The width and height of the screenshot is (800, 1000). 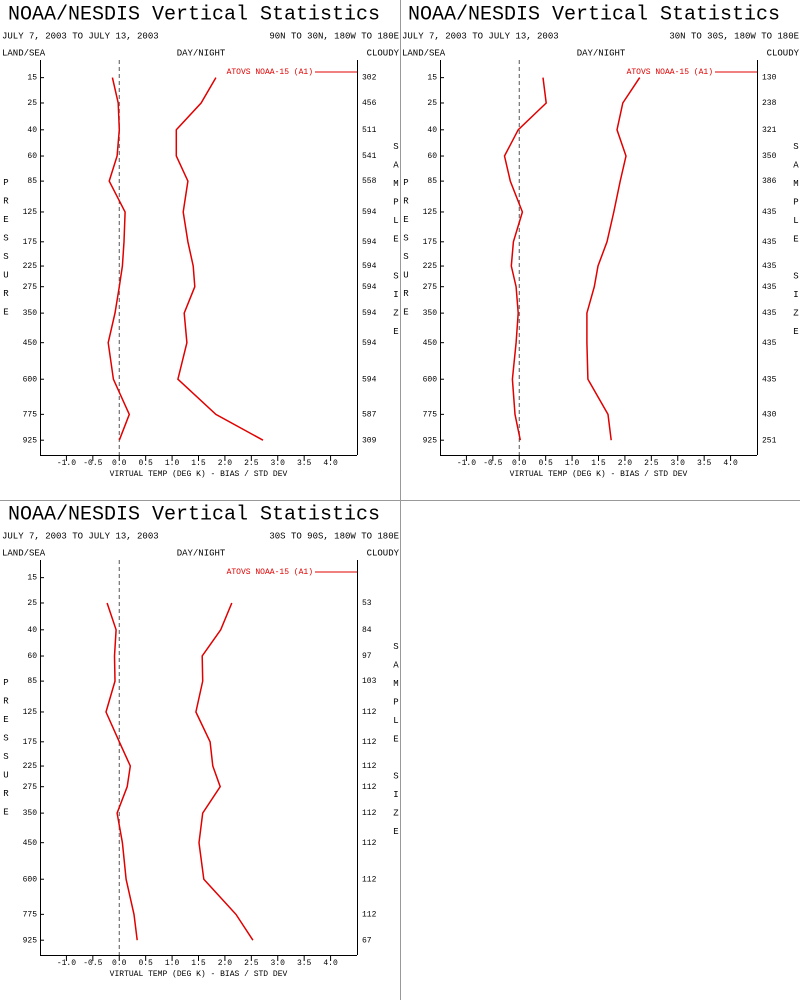 What do you see at coordinates (769, 414) in the screenshot?
I see `sample-size-label: 430` at bounding box center [769, 414].